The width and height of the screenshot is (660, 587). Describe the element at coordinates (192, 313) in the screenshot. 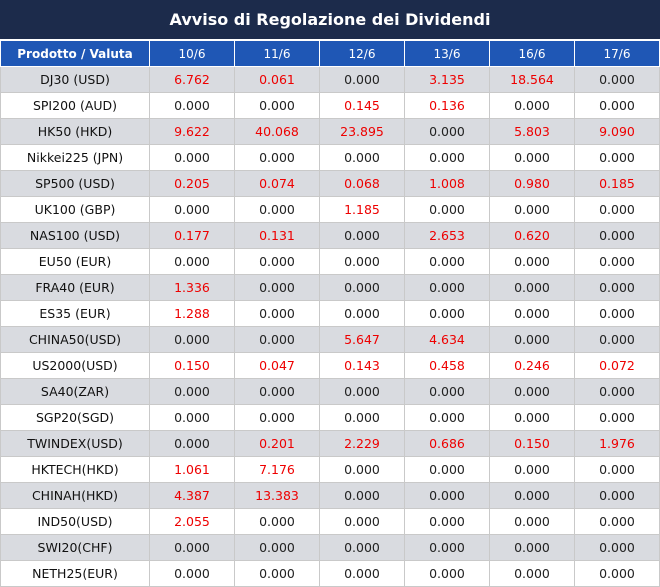

I see `value-cell: 1.288` at that location.